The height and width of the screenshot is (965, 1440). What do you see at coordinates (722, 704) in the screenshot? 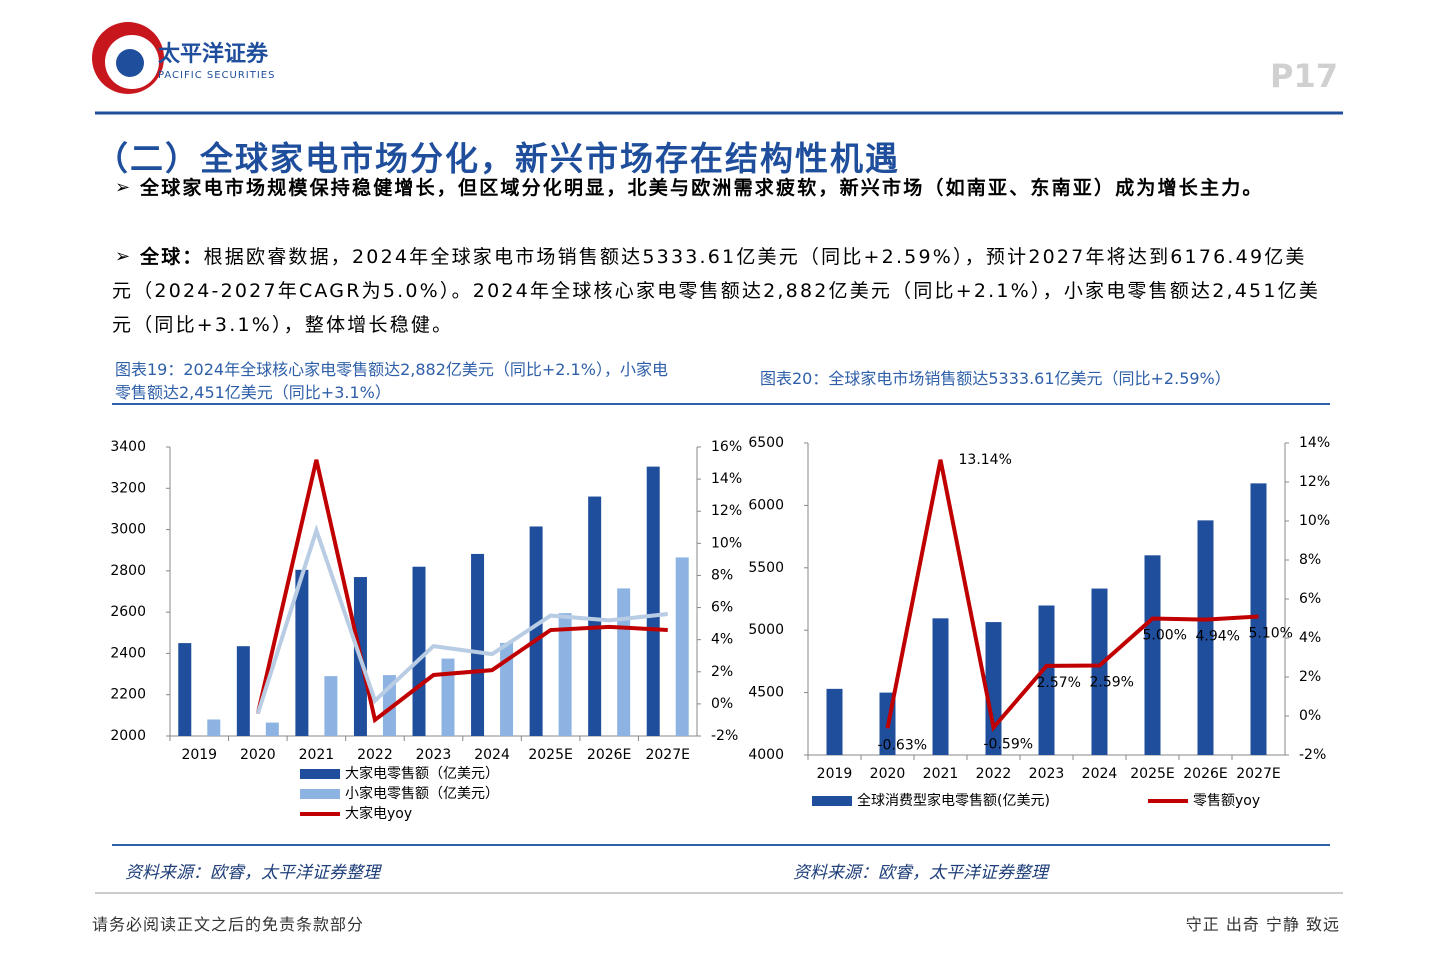
I see `y2-tick-label: 0%` at bounding box center [722, 704].